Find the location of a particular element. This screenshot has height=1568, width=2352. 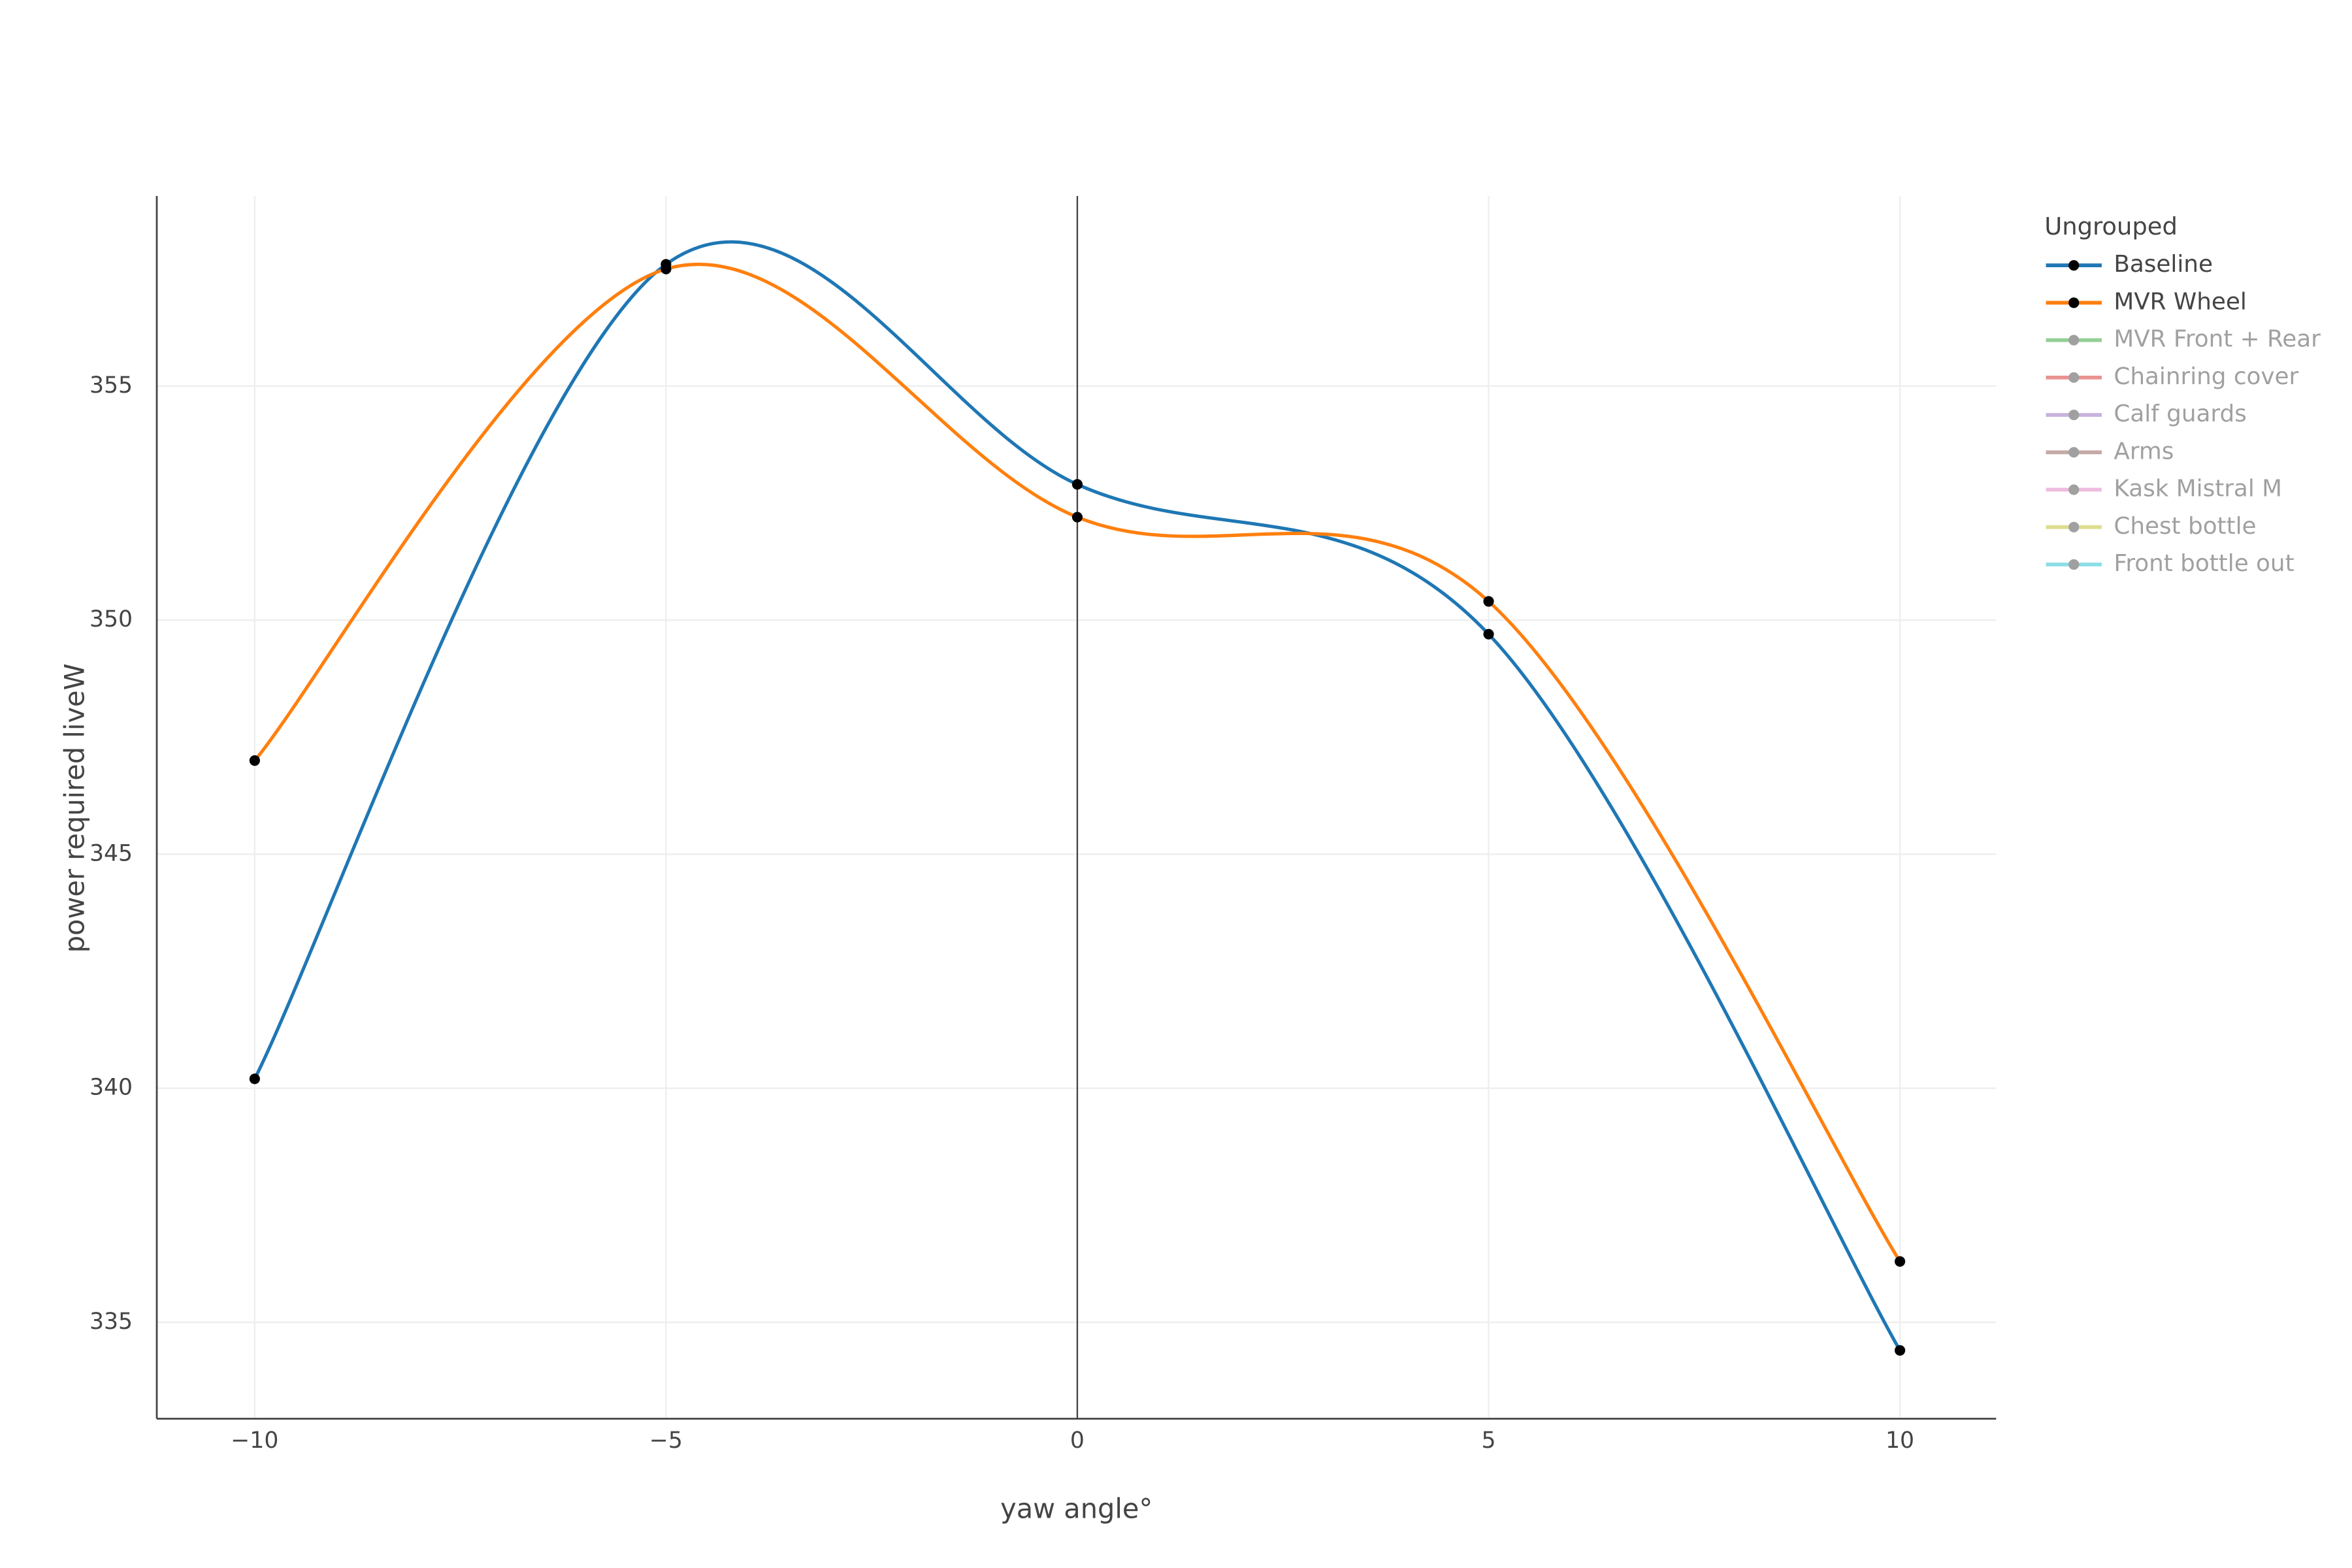

y-tick-label: 350 is located at coordinates (111, 619).